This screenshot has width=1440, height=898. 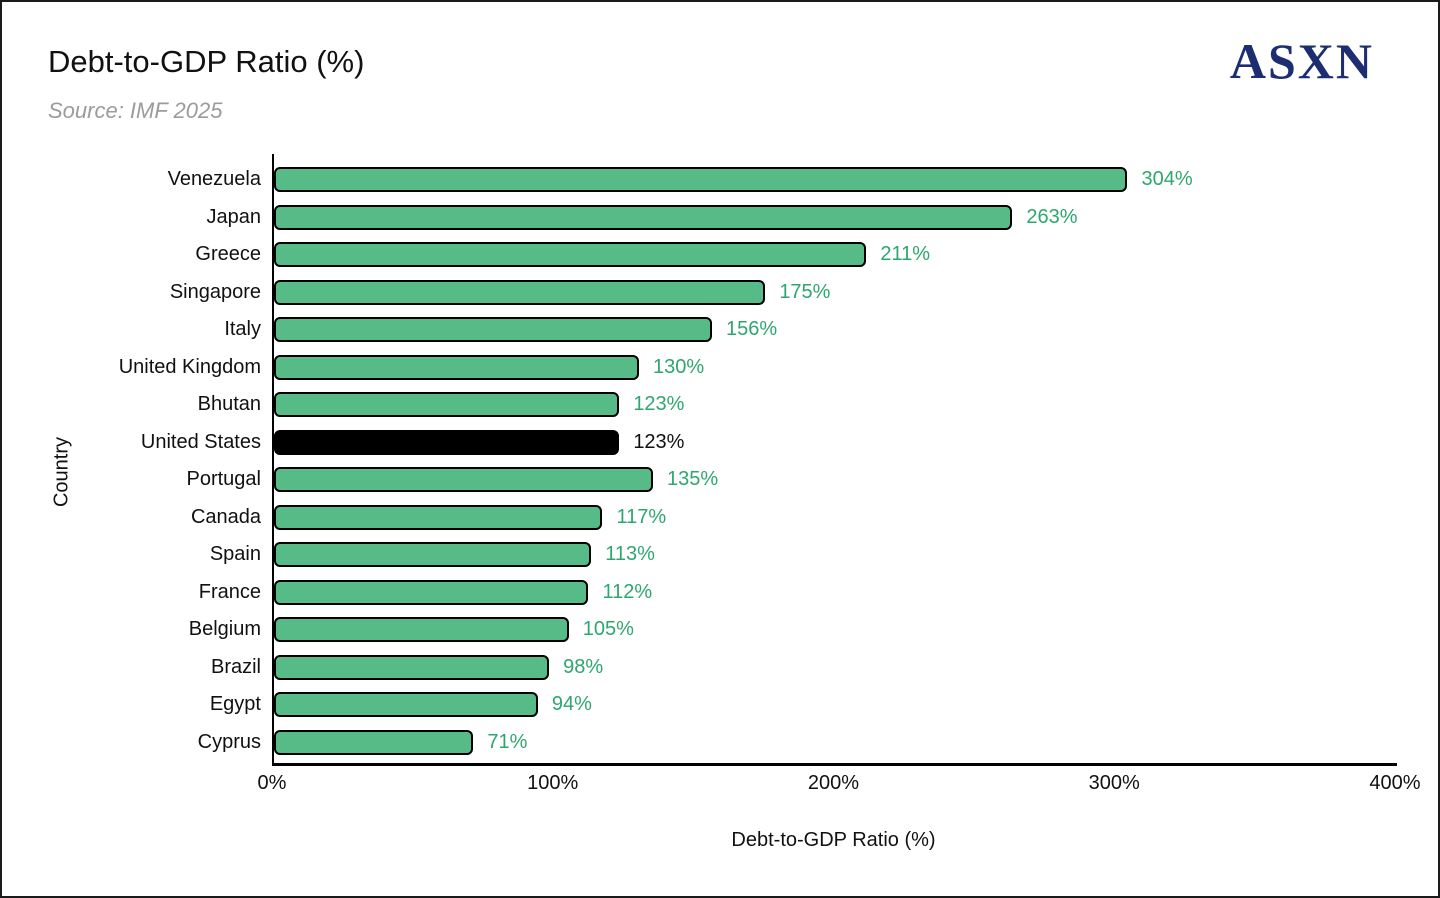 I want to click on chart-source: Source: IMF 2025, so click(x=135, y=110).